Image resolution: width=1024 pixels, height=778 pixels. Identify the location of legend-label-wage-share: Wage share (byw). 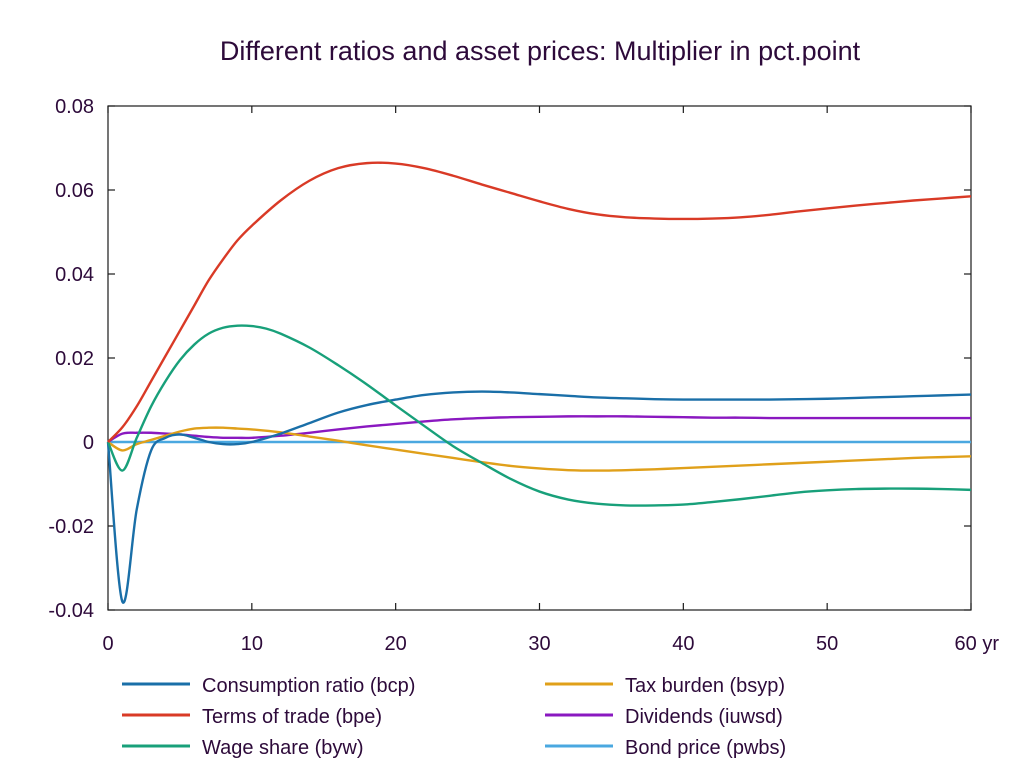
(283, 748).